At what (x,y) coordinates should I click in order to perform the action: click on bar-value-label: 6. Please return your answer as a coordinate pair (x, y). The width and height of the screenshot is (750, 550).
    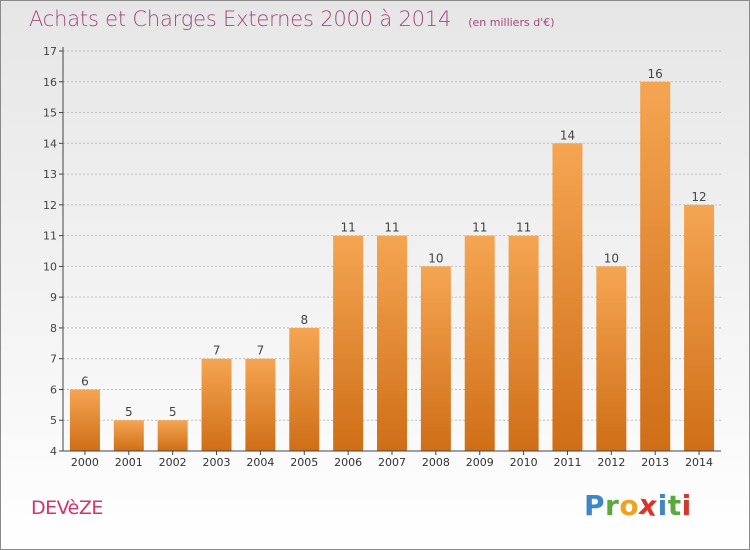
    Looking at the image, I should click on (85, 381).